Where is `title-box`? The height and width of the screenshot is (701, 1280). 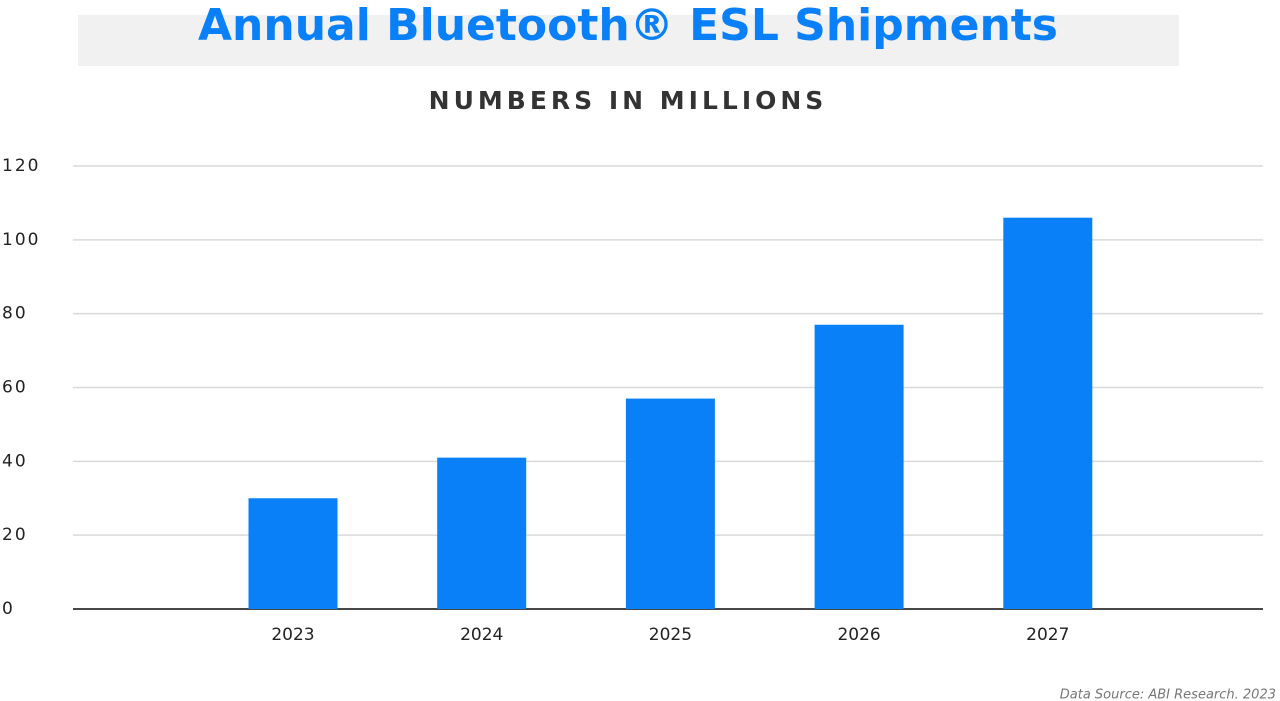 title-box is located at coordinates (628, 40).